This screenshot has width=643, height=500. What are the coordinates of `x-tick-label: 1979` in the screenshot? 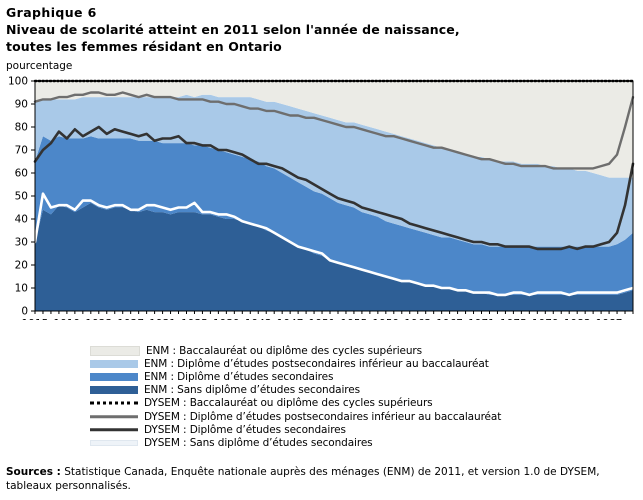 It's located at (545, 319).